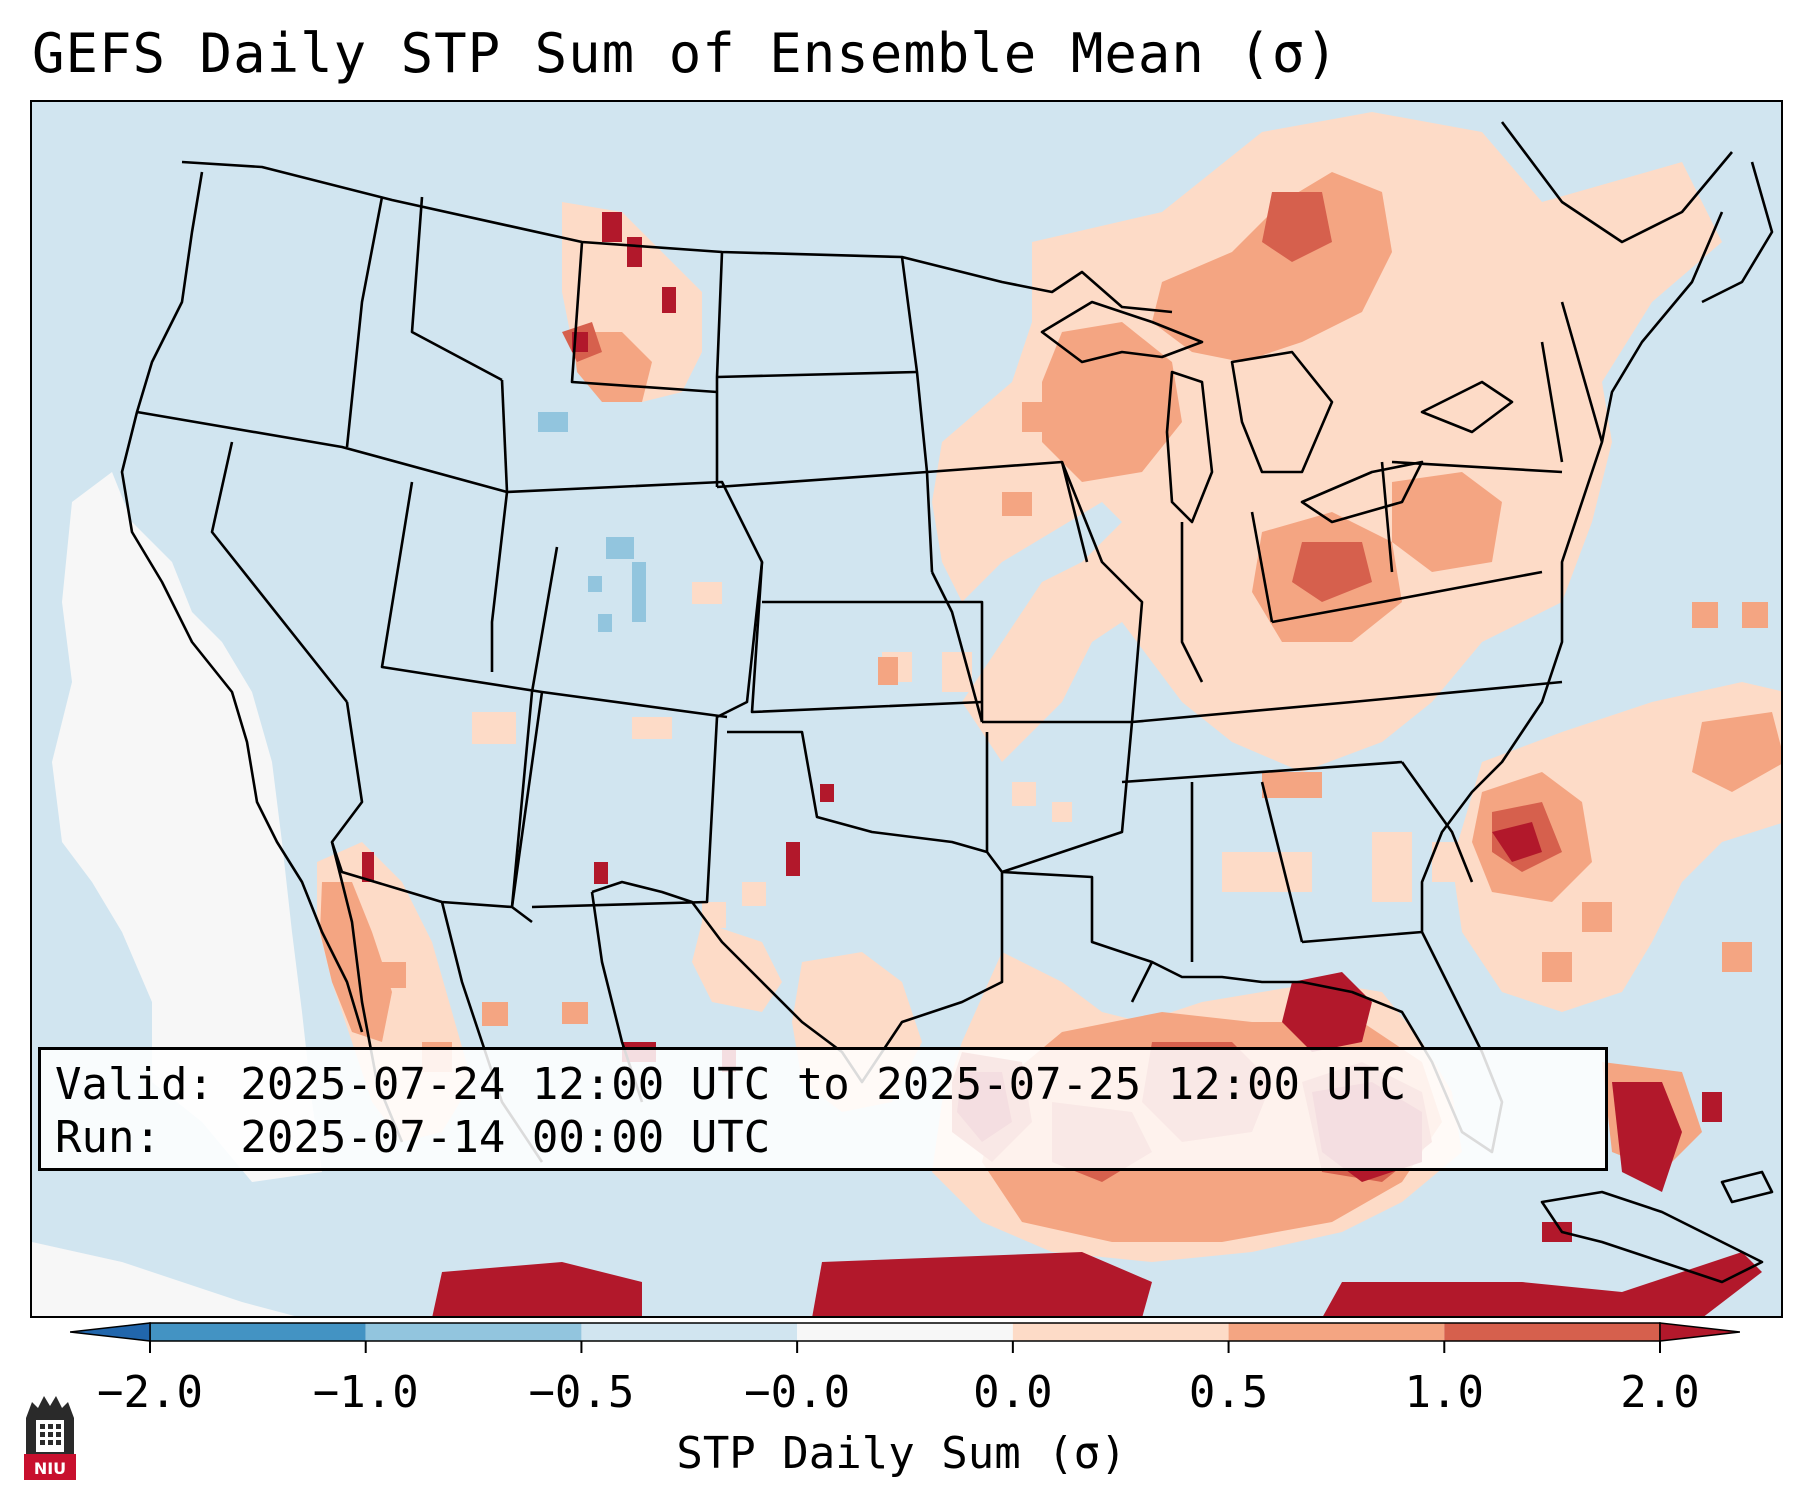  I want to click on colorbar-cells, so click(905, 1337).